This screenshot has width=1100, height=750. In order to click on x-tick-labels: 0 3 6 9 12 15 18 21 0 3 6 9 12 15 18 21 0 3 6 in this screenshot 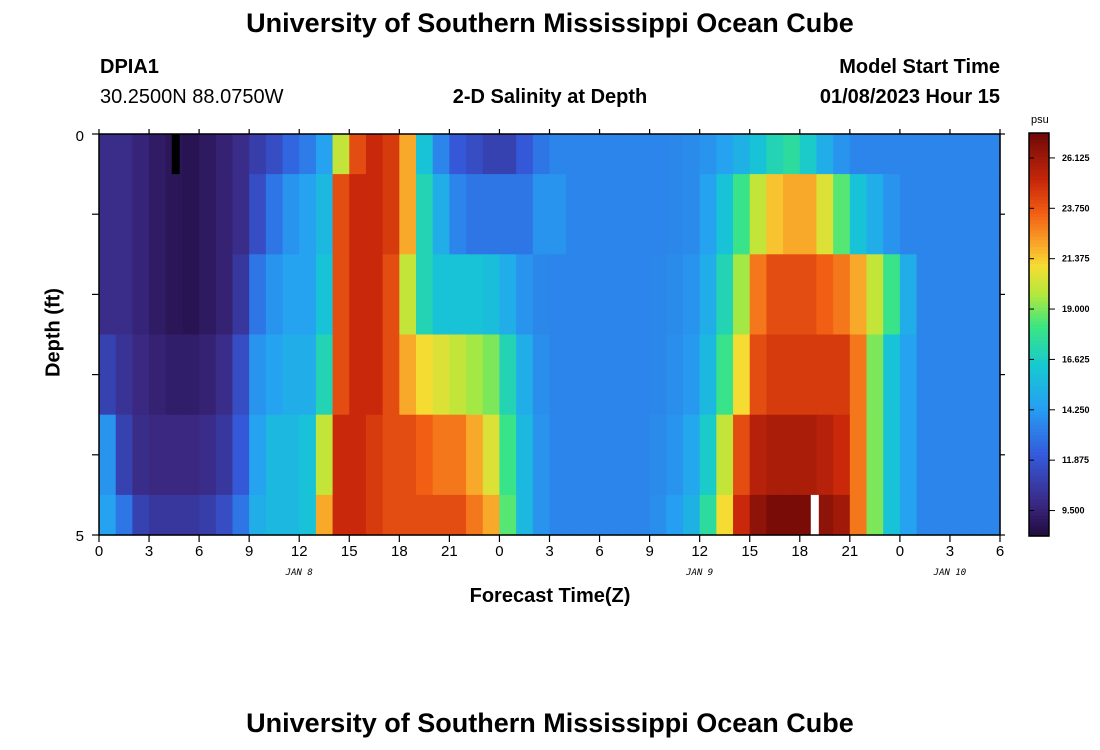, I will do `click(550, 554)`.